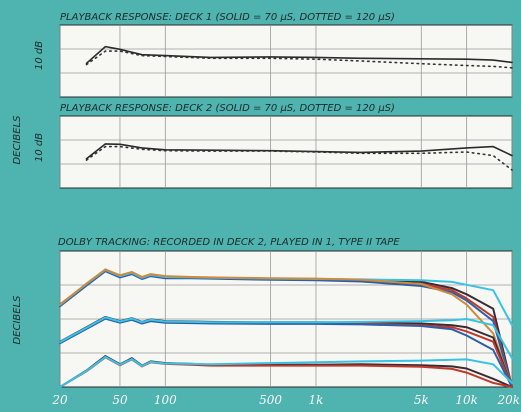  I want to click on series-deck2, so click(299, 157).